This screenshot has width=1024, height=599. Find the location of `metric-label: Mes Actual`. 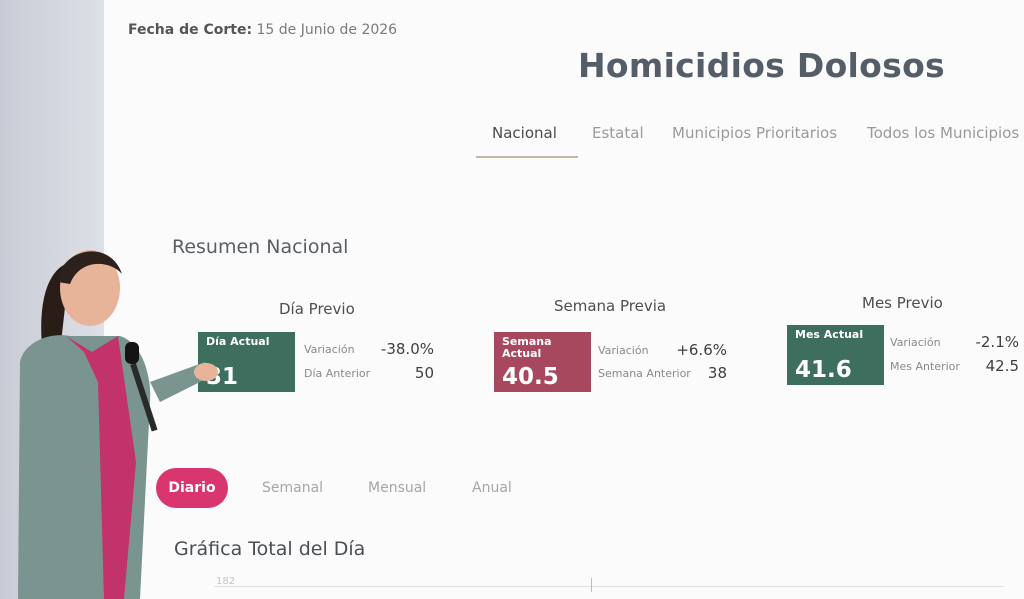

metric-label: Mes Actual is located at coordinates (829, 334).